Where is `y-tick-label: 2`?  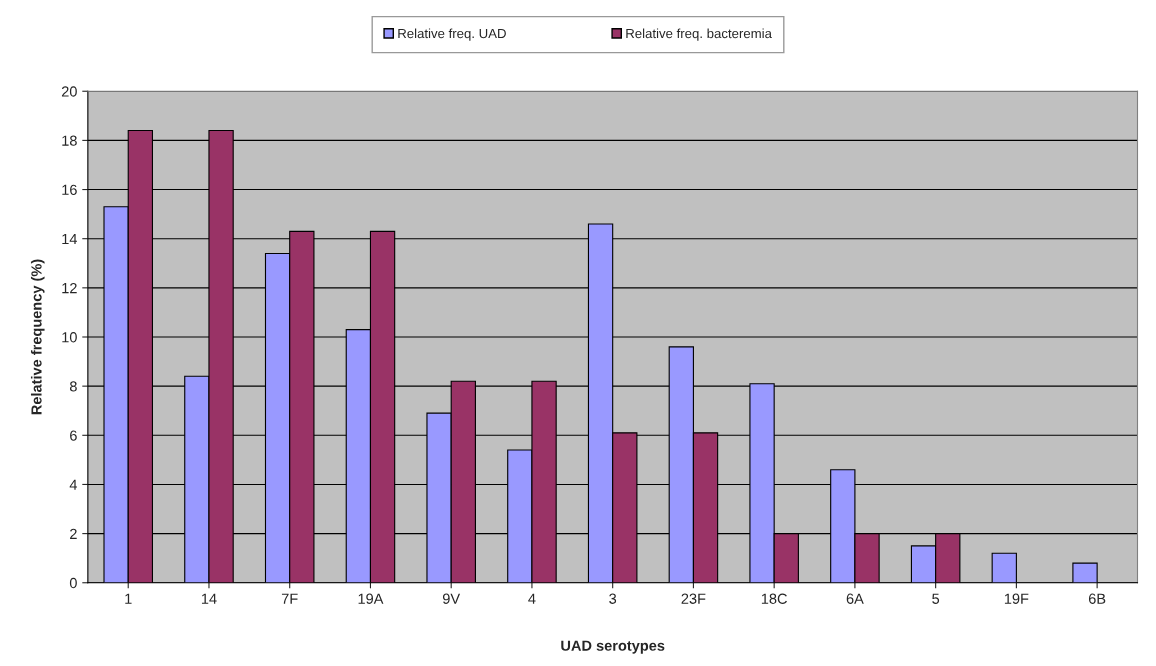
y-tick-label: 2 is located at coordinates (73, 533).